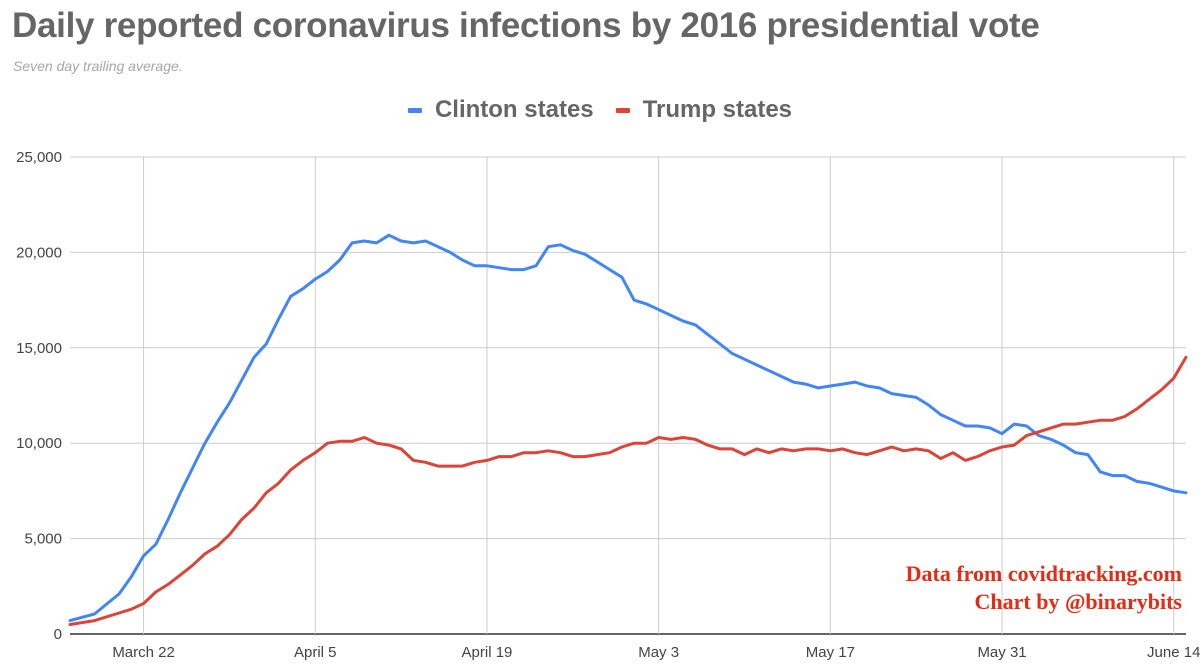 The height and width of the screenshot is (666, 1200). Describe the element at coordinates (1001, 652) in the screenshot. I see `x-tick-label: May 31` at that location.